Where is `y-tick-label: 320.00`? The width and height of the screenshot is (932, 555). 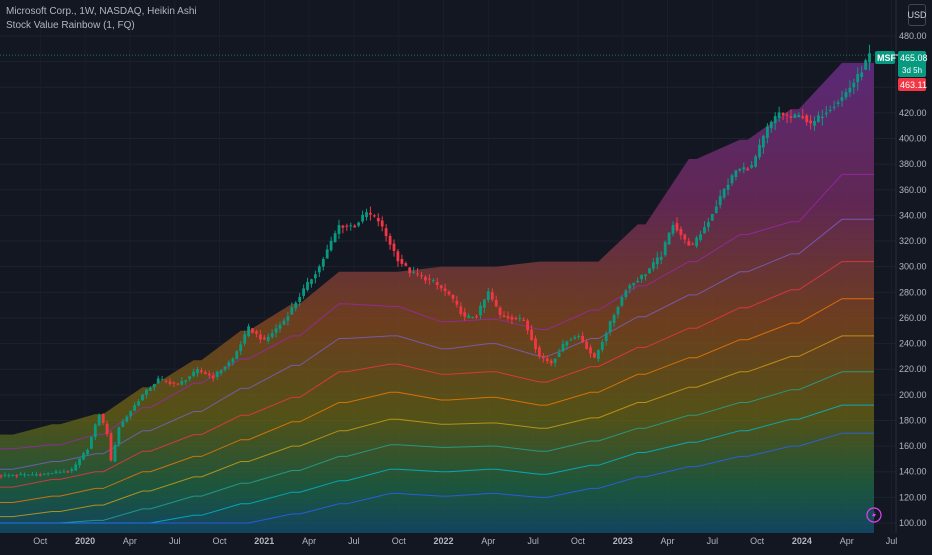
y-tick-label: 320.00 is located at coordinates (913, 241).